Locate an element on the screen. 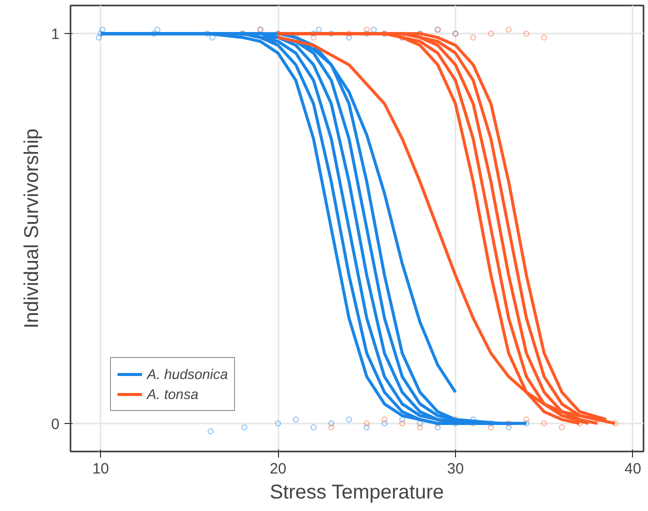 The width and height of the screenshot is (648, 511). y-tick-label: 1 is located at coordinates (55, 35).